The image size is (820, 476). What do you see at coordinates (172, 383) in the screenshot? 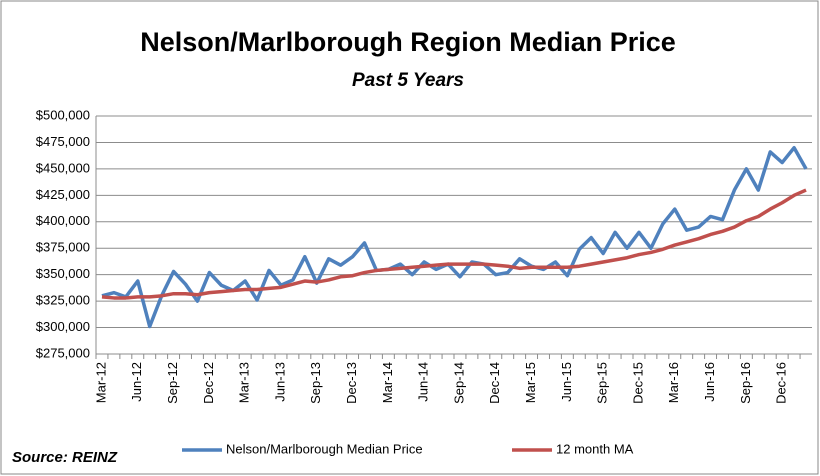
I see `x-tick-label: Sep-12` at bounding box center [172, 383].